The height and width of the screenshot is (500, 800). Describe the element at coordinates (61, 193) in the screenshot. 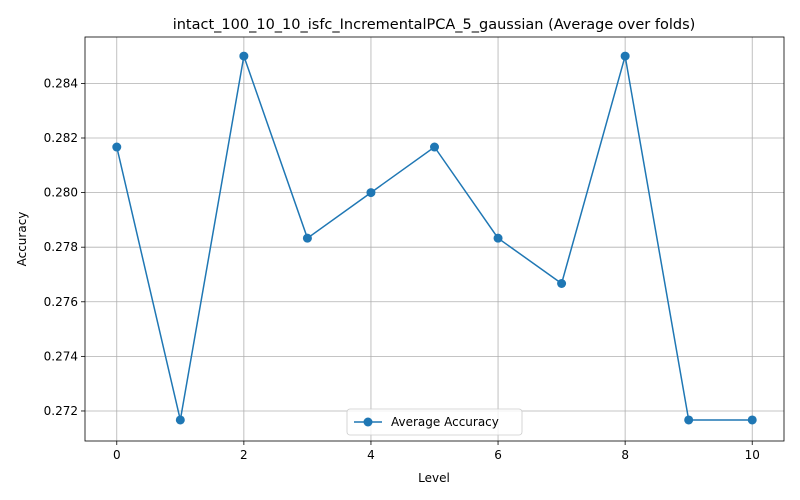

I see `y-tick-label: 0.280` at that location.